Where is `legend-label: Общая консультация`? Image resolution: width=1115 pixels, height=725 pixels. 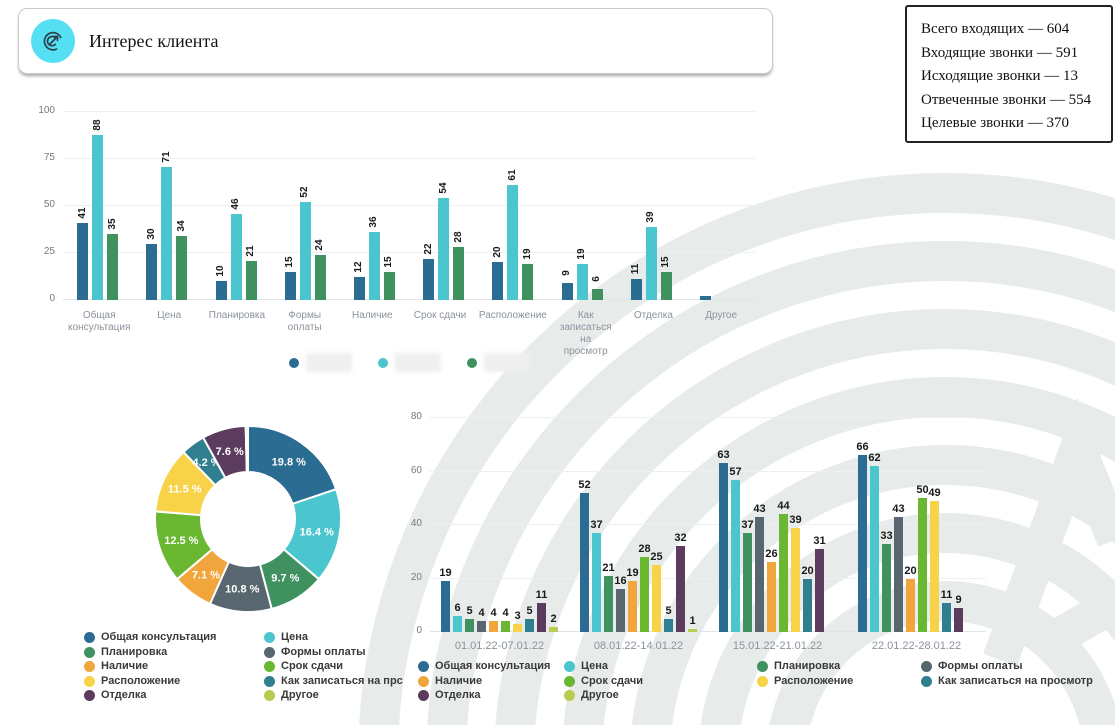
legend-label: Общая консультация is located at coordinates (493, 666).